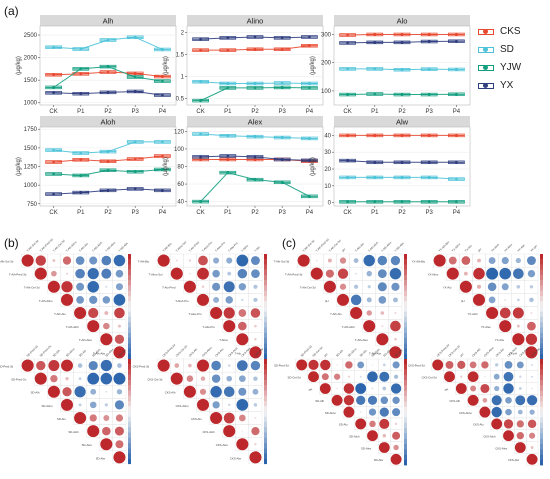 The height and width of the screenshot is (479, 550). I want to click on corr-col-label: CKS-Aloh, so click(233, 352).